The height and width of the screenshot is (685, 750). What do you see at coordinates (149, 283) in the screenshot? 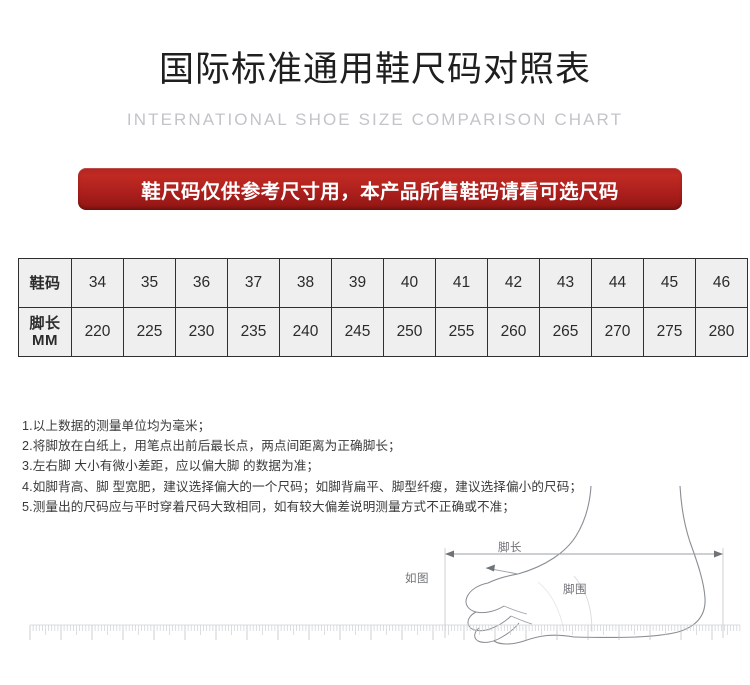
I see `cell-shoe-size: 35` at bounding box center [149, 283].